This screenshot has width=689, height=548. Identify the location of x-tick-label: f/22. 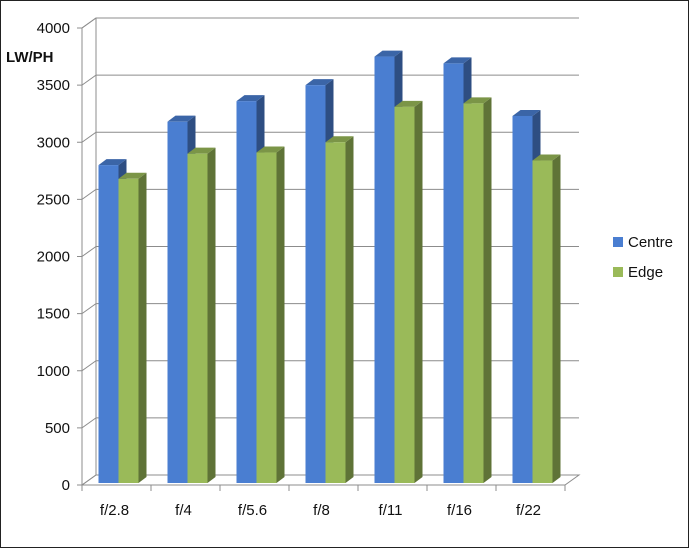
(528, 510).